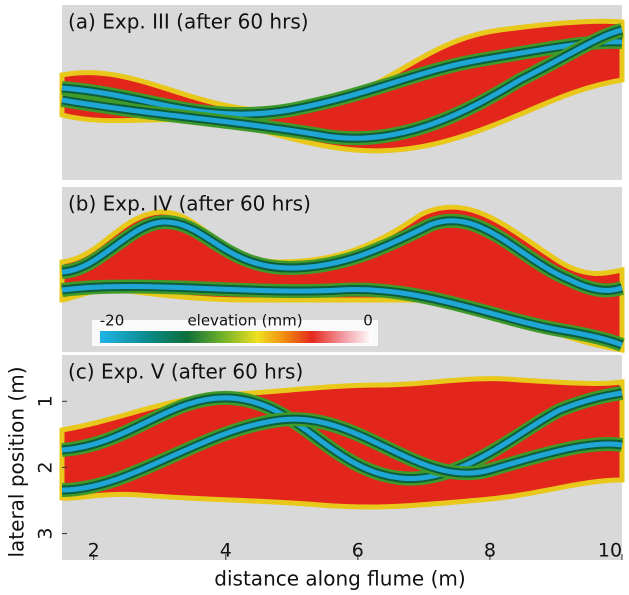  Describe the element at coordinates (368, 321) in the screenshot. I see `colorbar-tick-label: 0` at that location.